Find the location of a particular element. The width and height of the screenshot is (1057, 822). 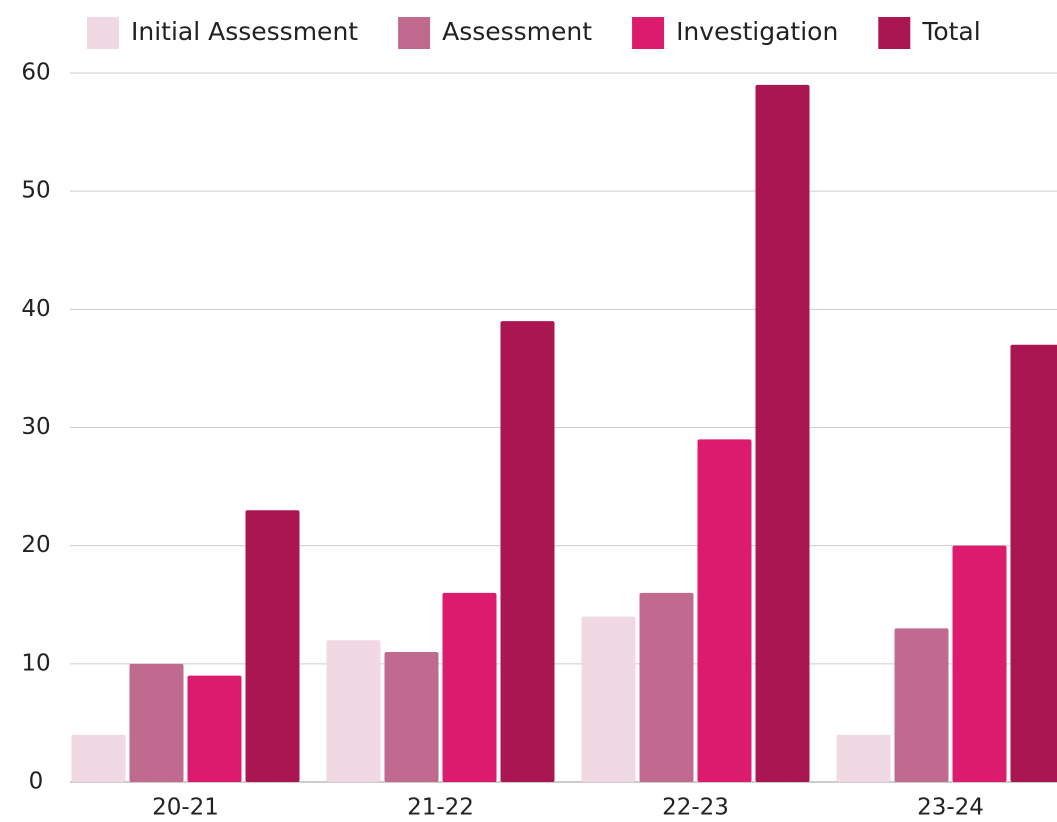

y-tick-label: 60 is located at coordinates (35, 73).